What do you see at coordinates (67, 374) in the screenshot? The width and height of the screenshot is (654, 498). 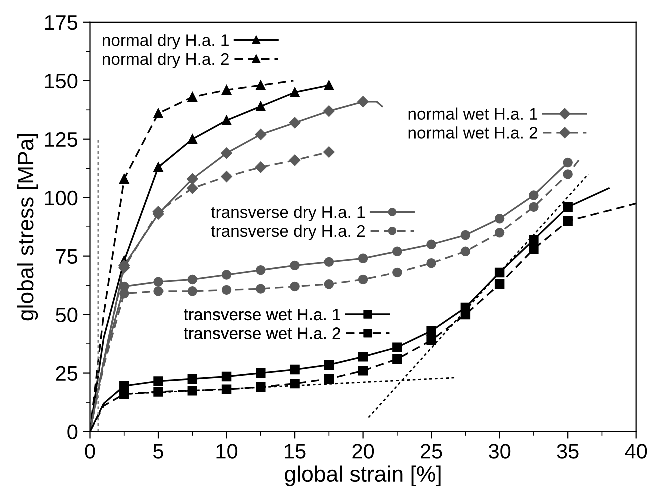 I see `y-tick-label: 25` at bounding box center [67, 374].